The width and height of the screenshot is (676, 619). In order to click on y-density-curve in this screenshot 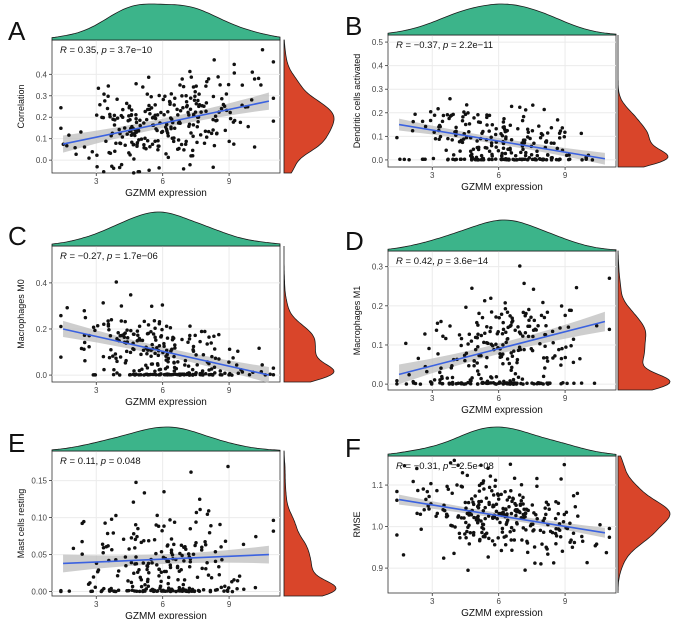, I will do `click(644, 320)`.